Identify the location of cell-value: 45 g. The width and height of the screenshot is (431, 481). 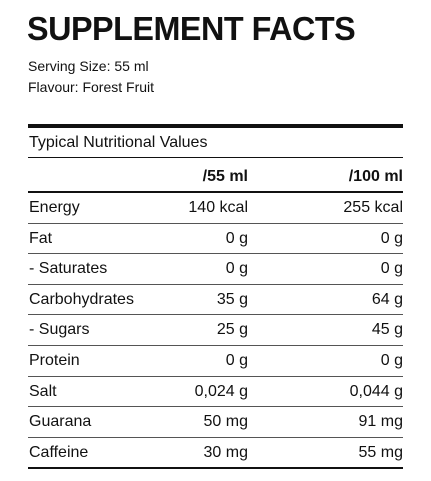
(387, 330).